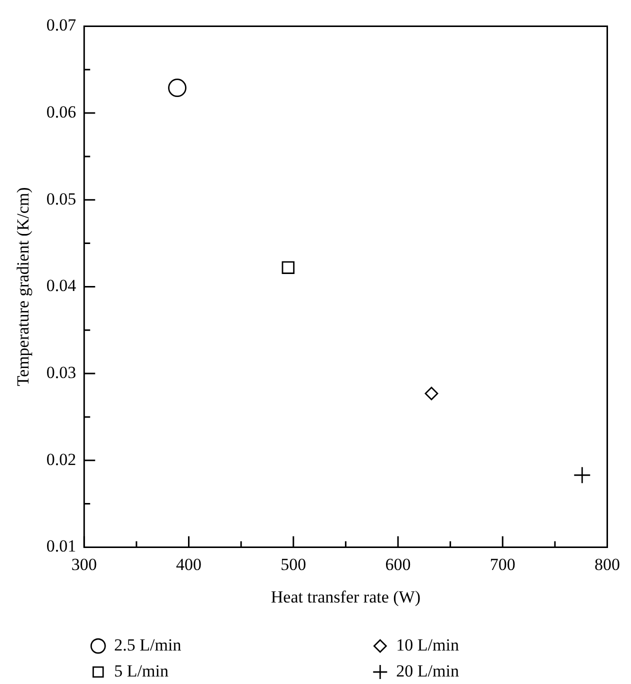 This screenshot has height=684, width=631. Describe the element at coordinates (189, 564) in the screenshot. I see `x-tick-label: 400` at that location.